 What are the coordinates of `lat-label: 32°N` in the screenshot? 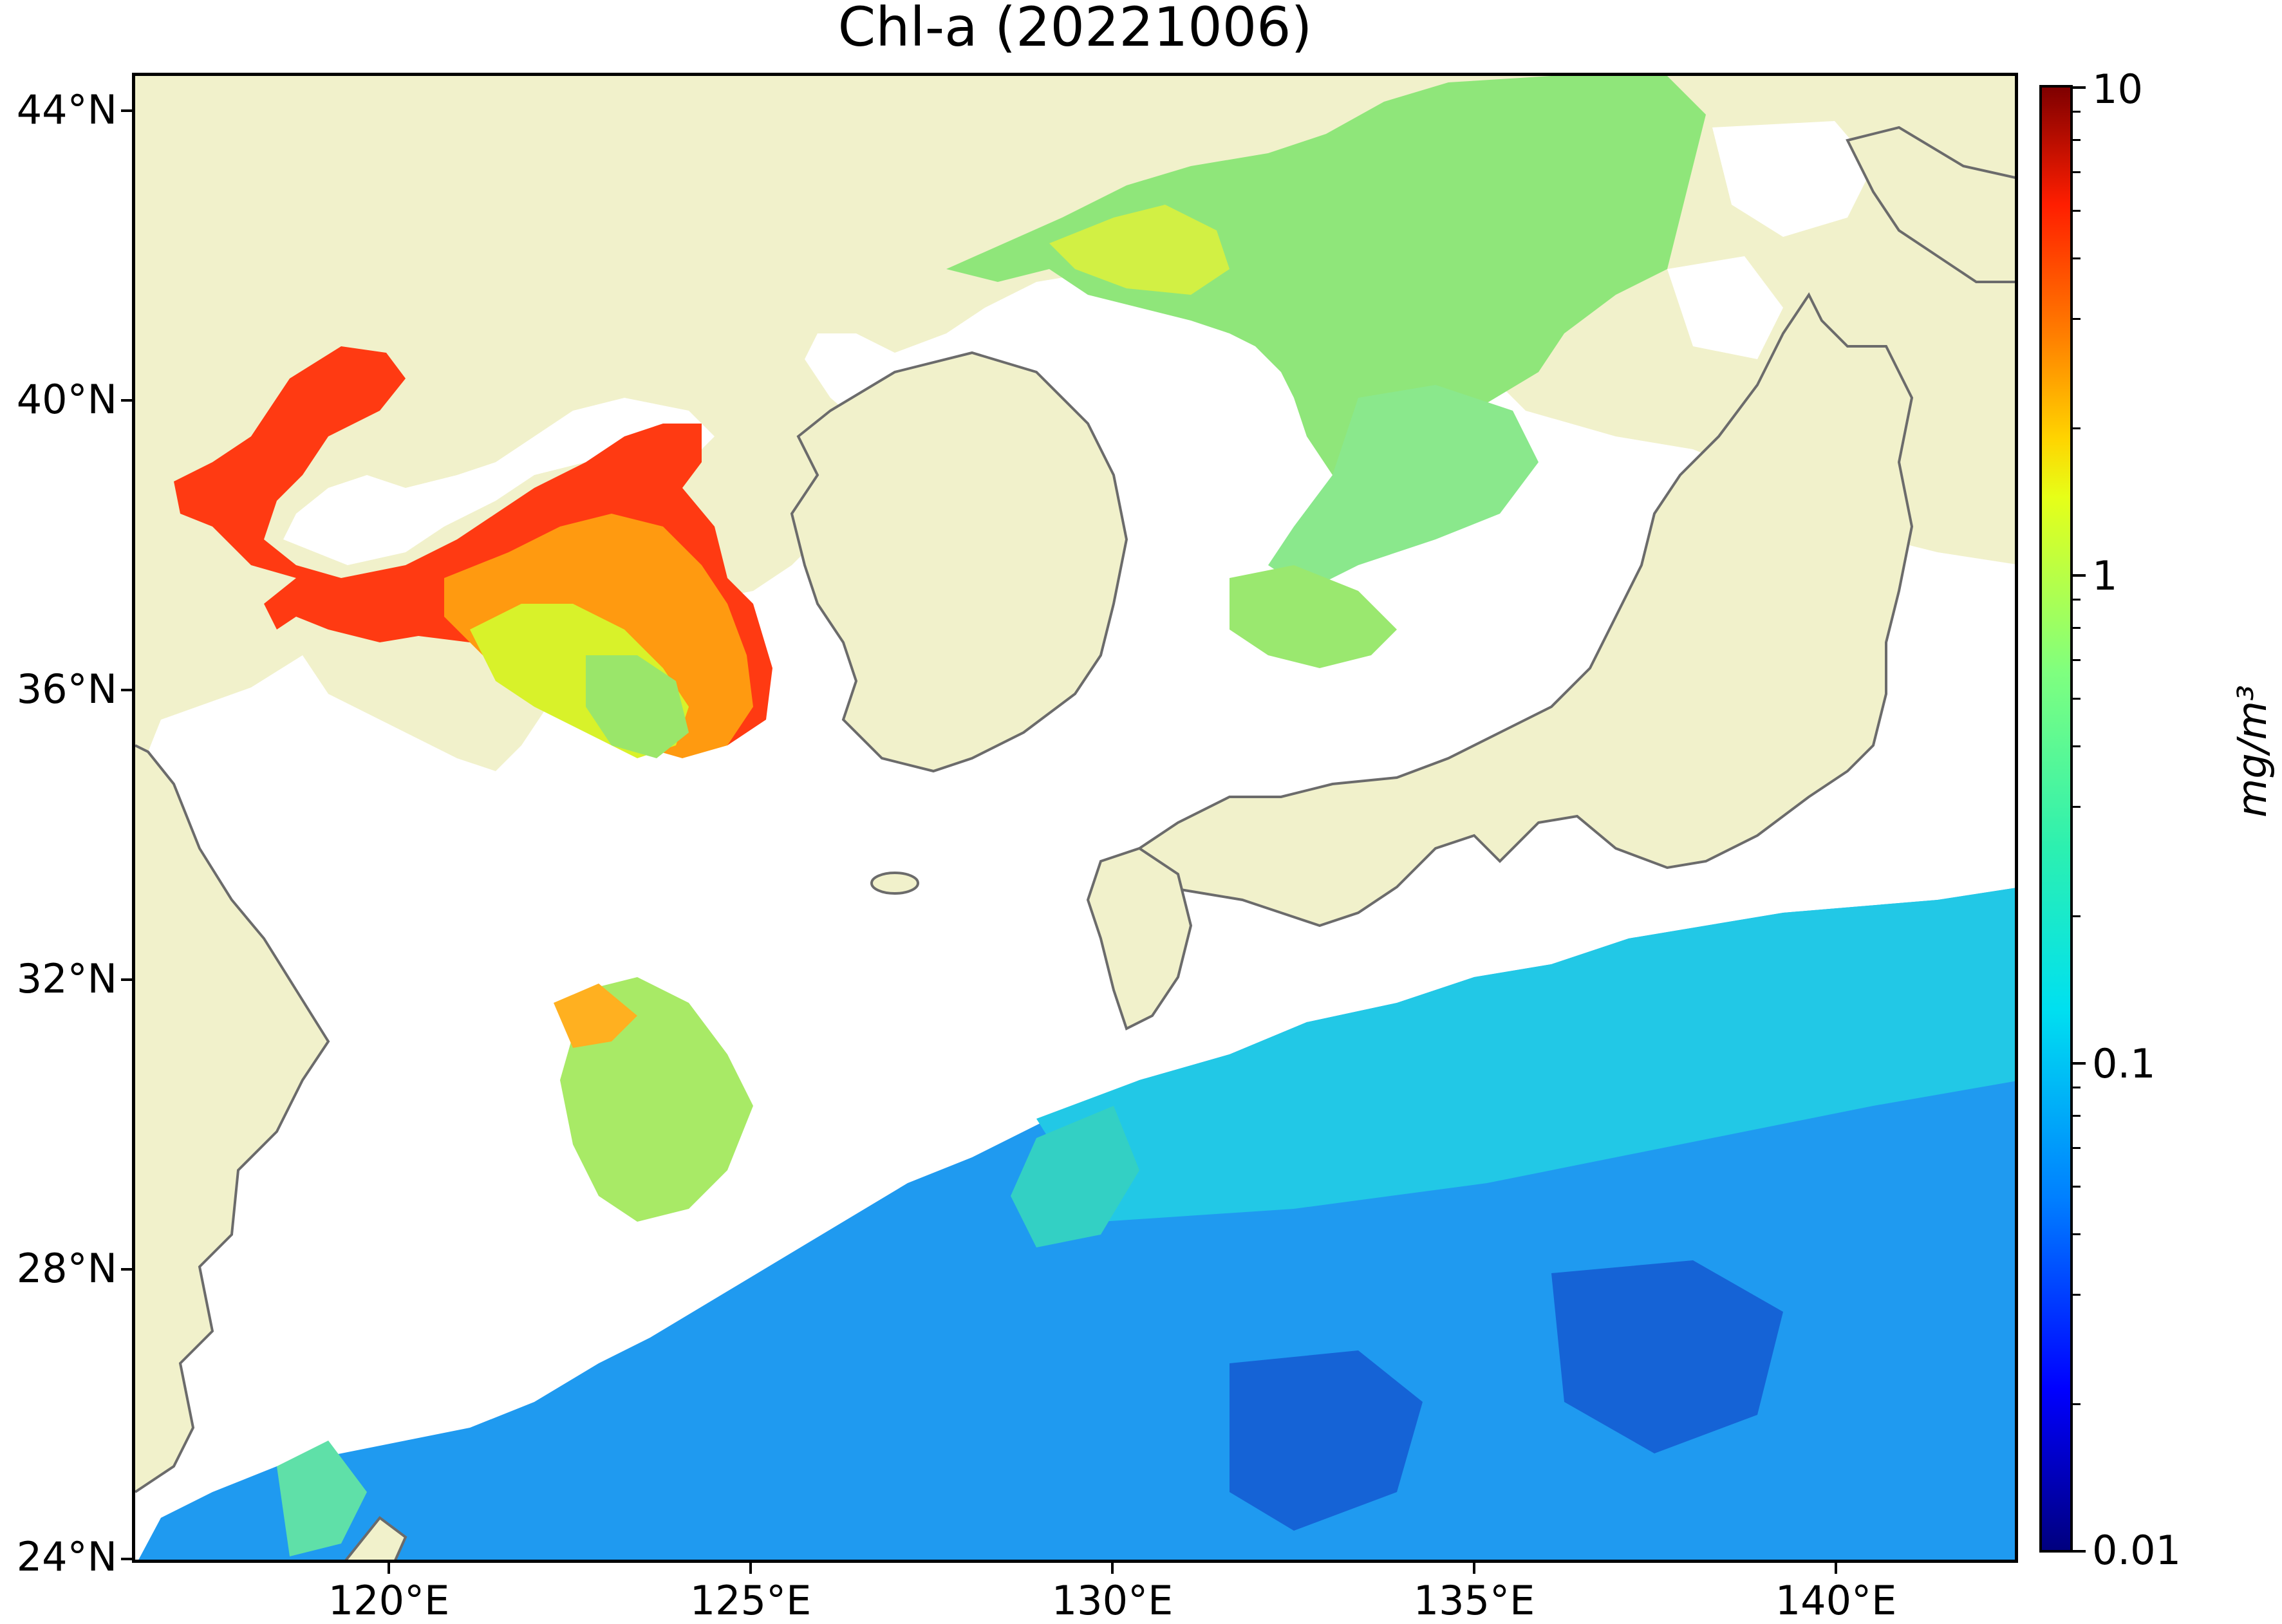 It's located at (66, 978).